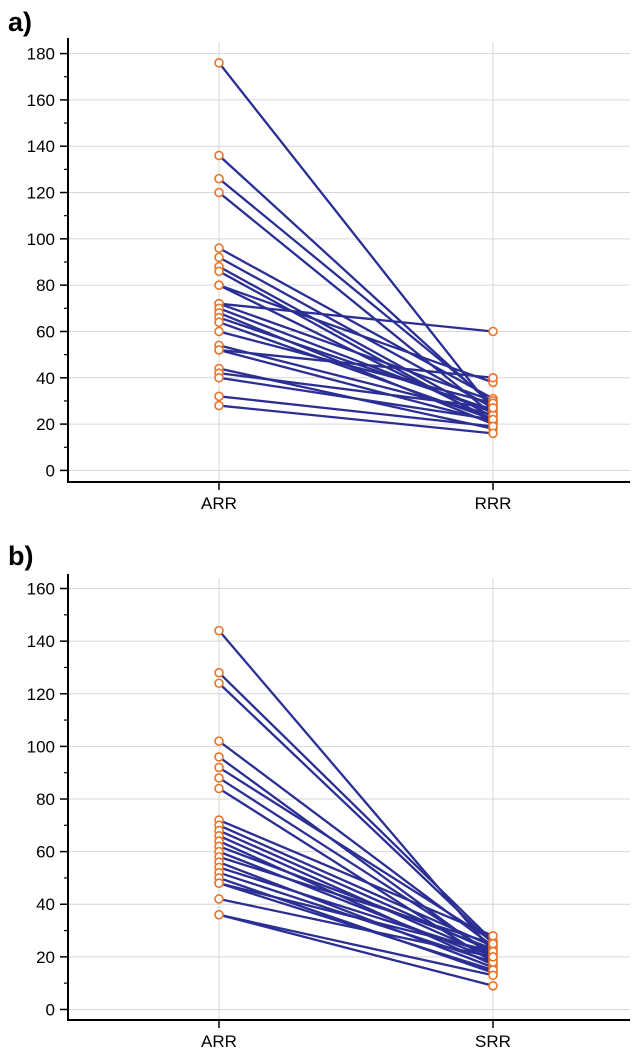 This screenshot has width=638, height=1049. What do you see at coordinates (41, 54) in the screenshot?
I see `y-tick-label: 180` at bounding box center [41, 54].